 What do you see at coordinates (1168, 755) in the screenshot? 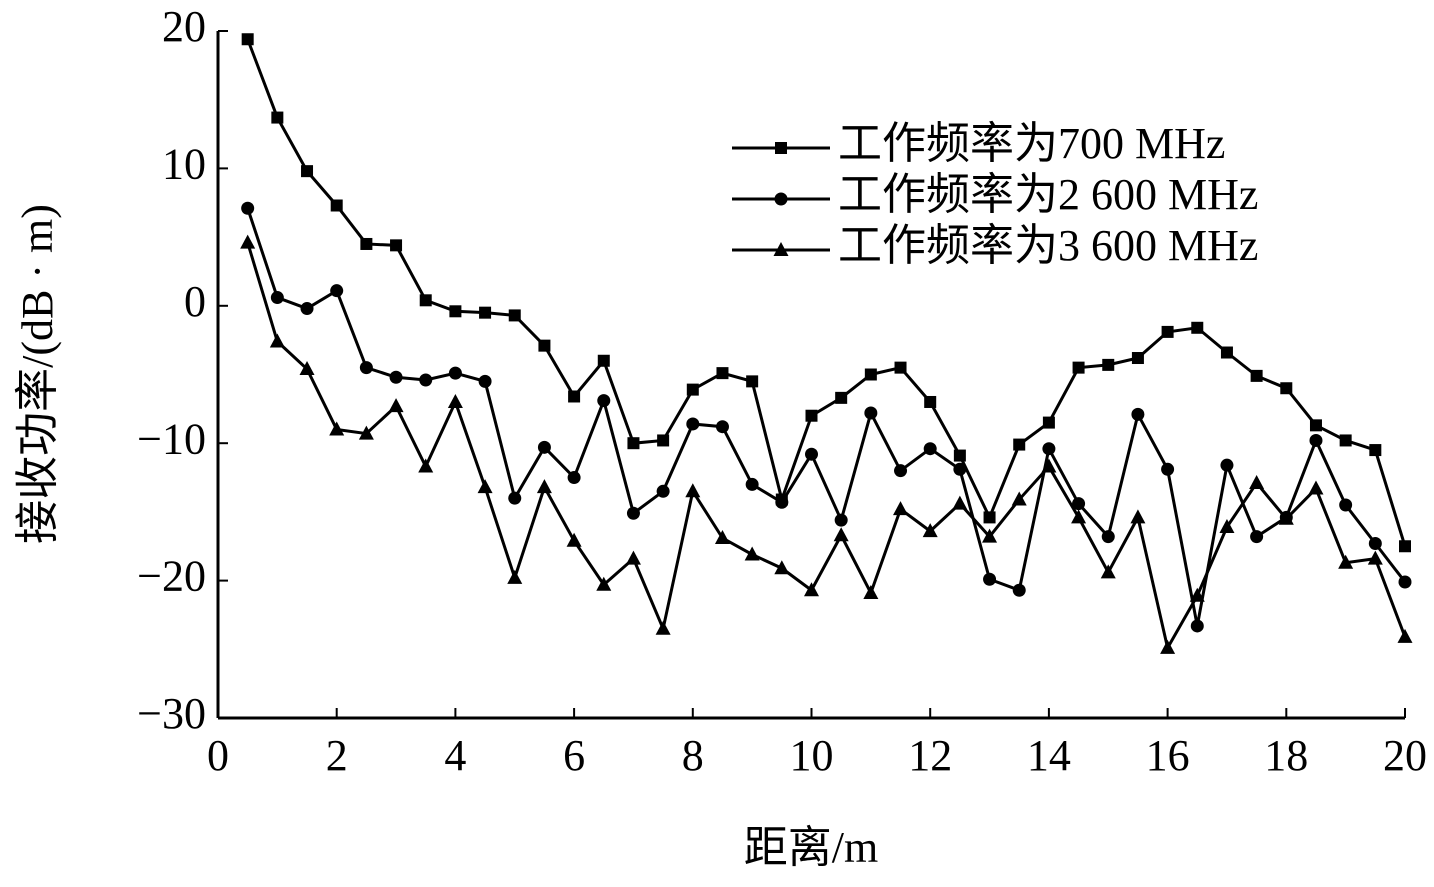
I see `x-tick-label: 16` at bounding box center [1168, 755].